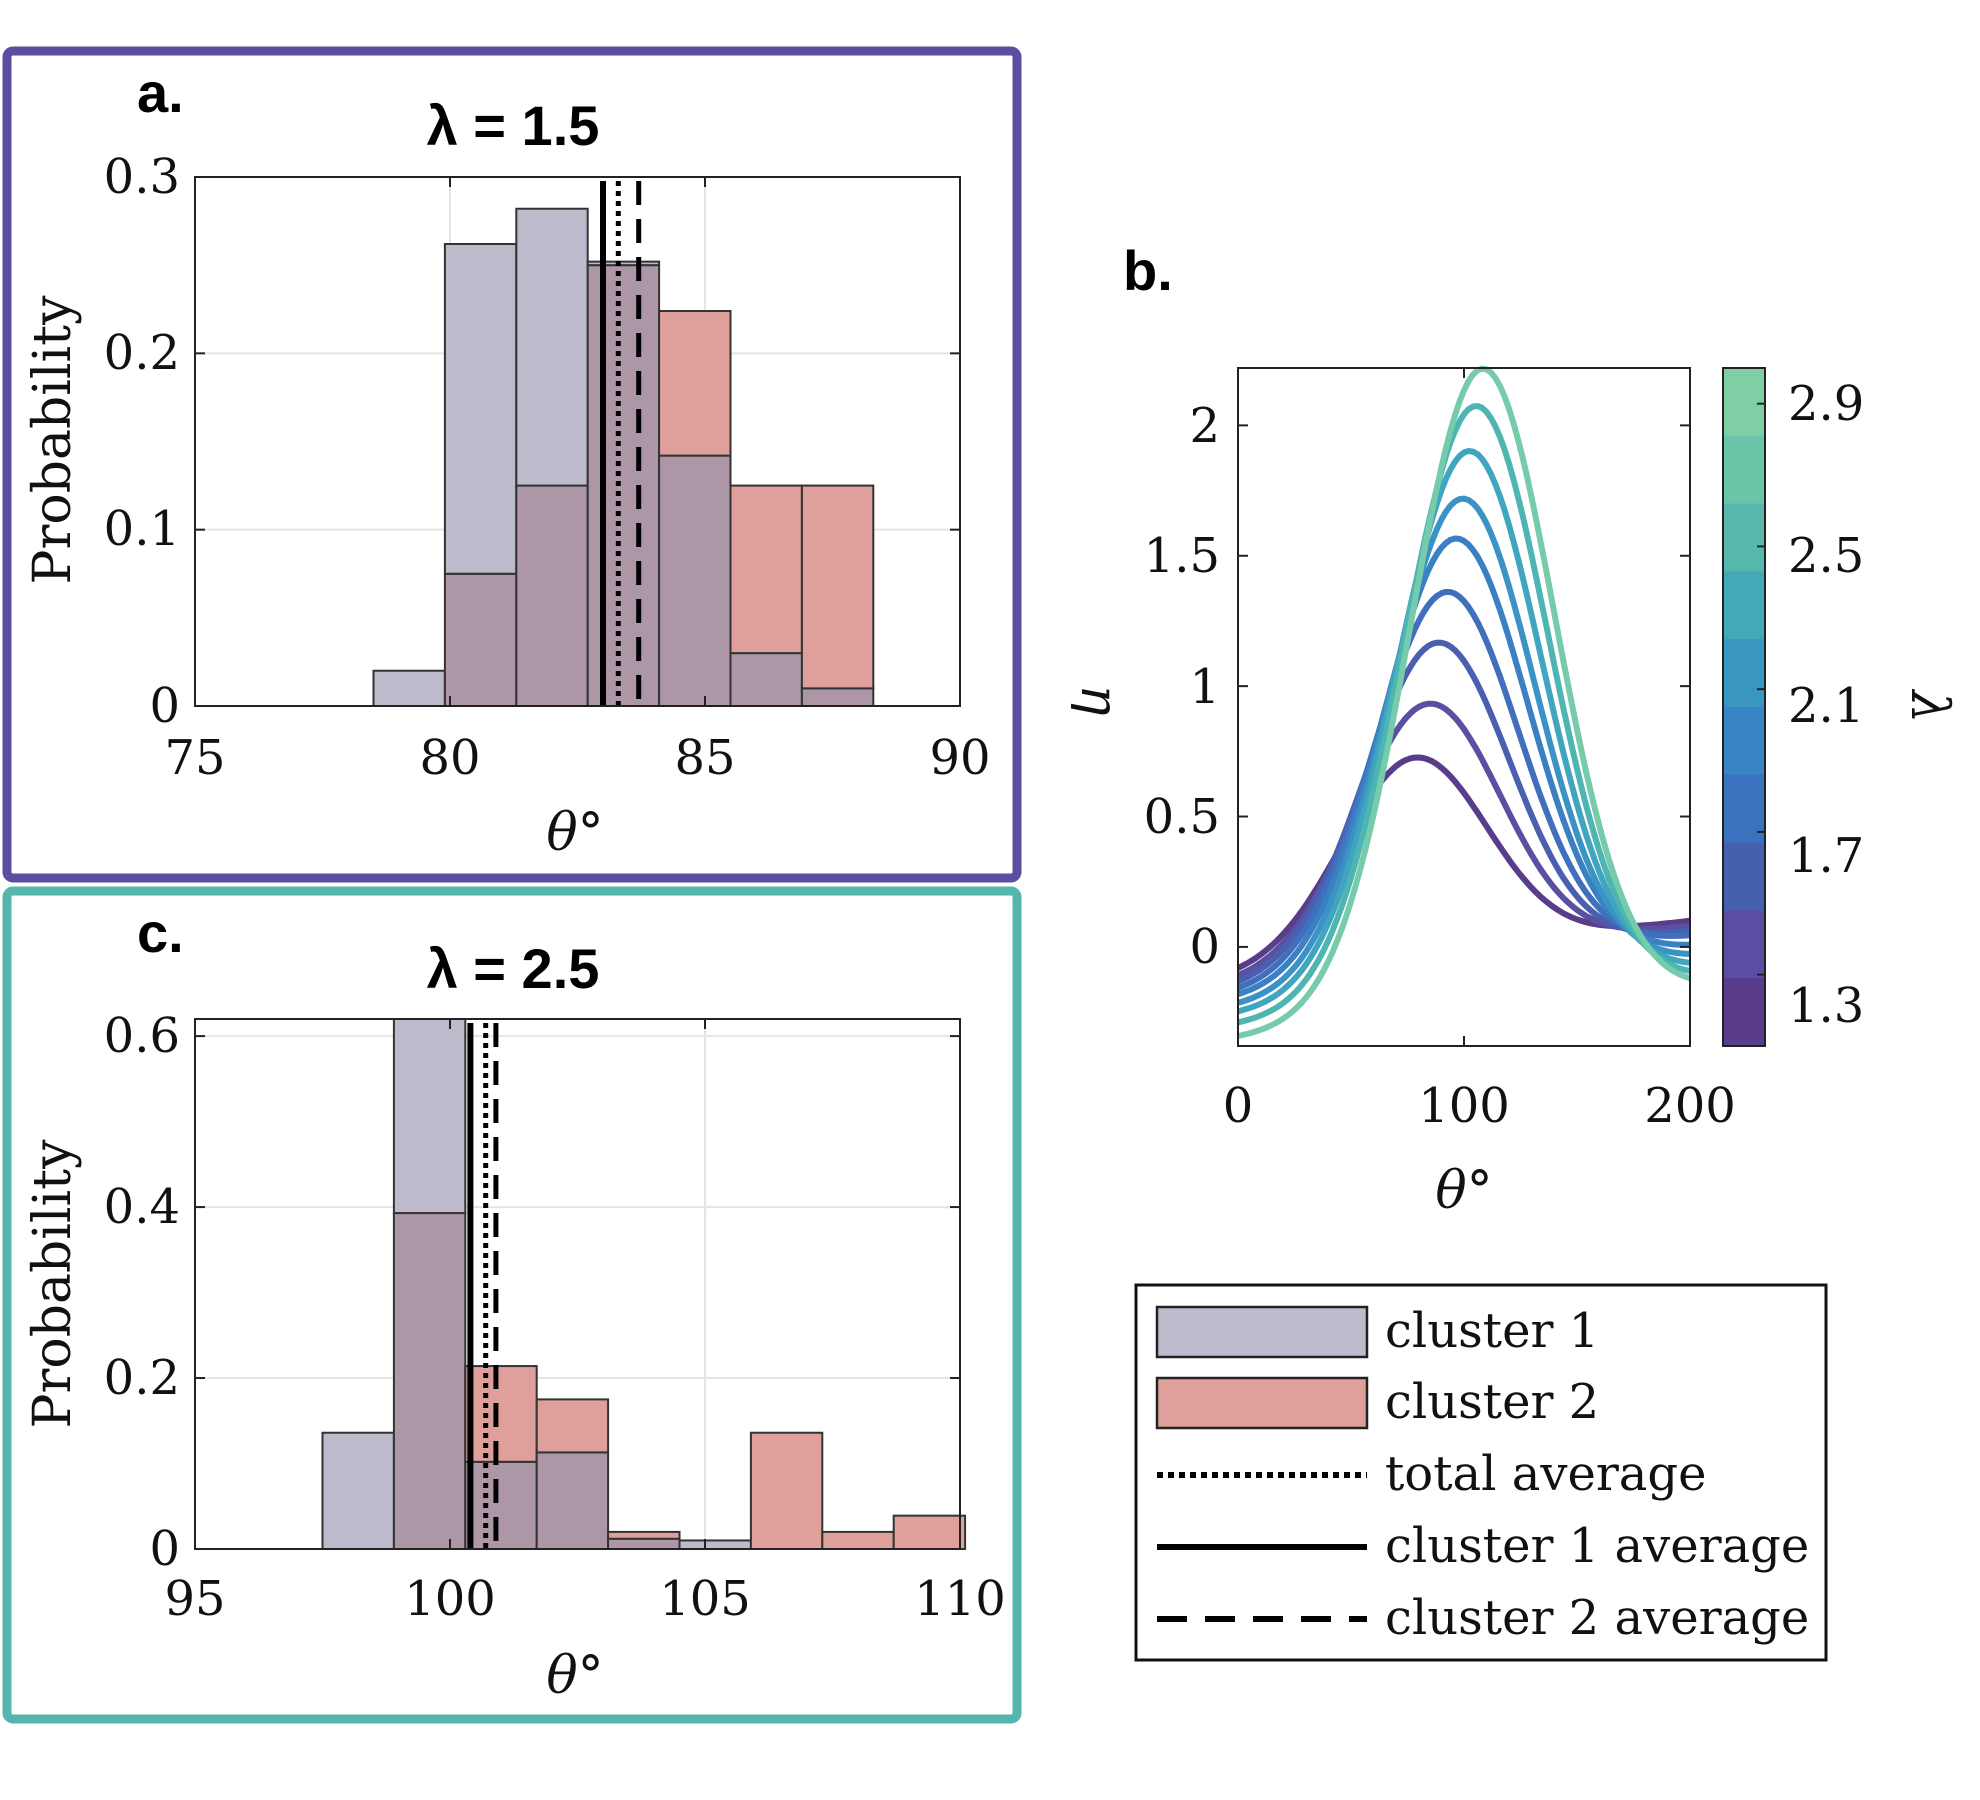 Image resolution: width=1980 pixels, height=1800 pixels. I want to click on b-ytick-3: 1.5, so click(1182, 556).